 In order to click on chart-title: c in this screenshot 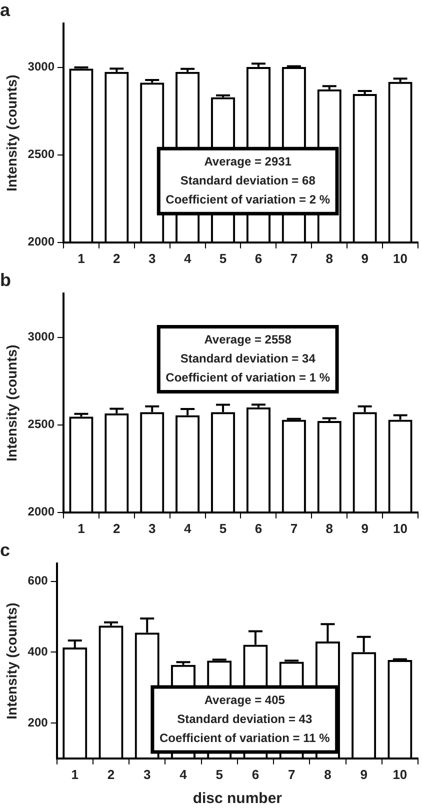, I will do `click(5, 550)`.